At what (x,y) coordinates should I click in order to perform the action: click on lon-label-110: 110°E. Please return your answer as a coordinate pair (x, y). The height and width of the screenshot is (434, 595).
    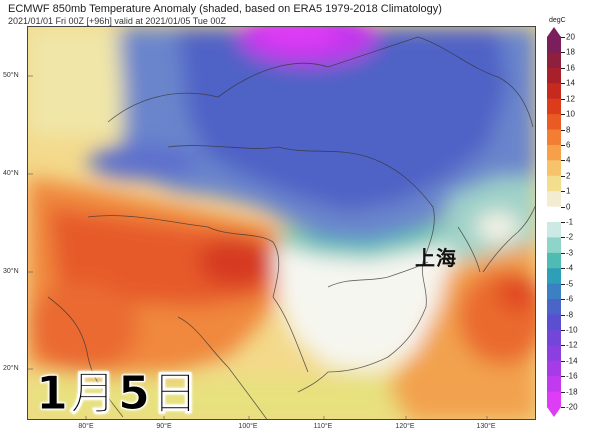
    Looking at the image, I should click on (323, 426).